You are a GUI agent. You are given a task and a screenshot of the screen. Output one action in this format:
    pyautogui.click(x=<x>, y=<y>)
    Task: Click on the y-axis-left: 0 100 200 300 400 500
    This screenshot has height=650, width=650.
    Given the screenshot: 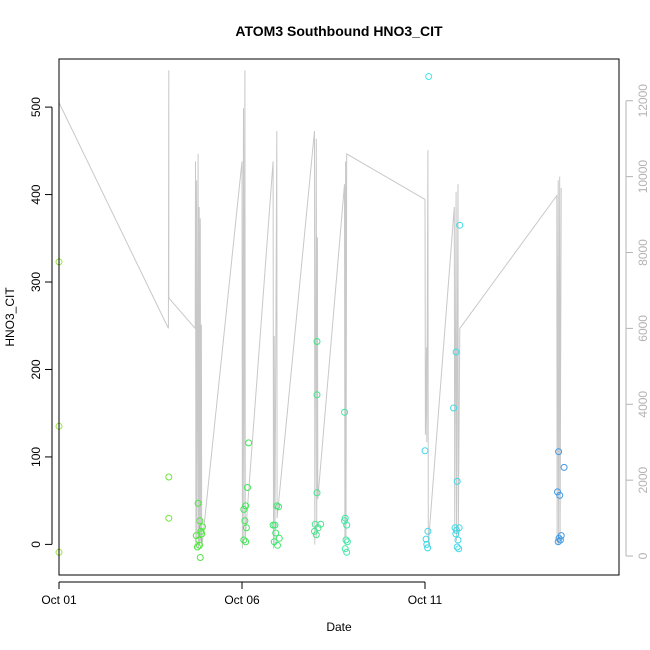 What is the action you would take?
    pyautogui.click(x=41, y=322)
    